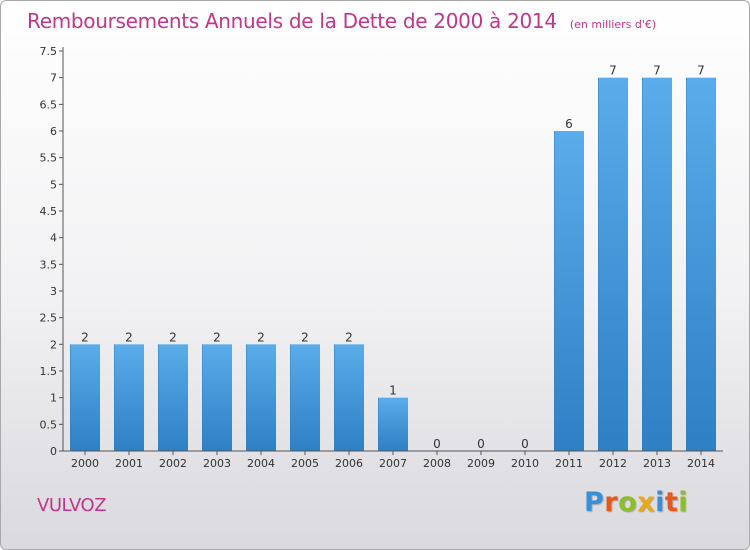 This screenshot has width=750, height=550. Describe the element at coordinates (261, 463) in the screenshot. I see `x-tick-label: 2004` at that location.